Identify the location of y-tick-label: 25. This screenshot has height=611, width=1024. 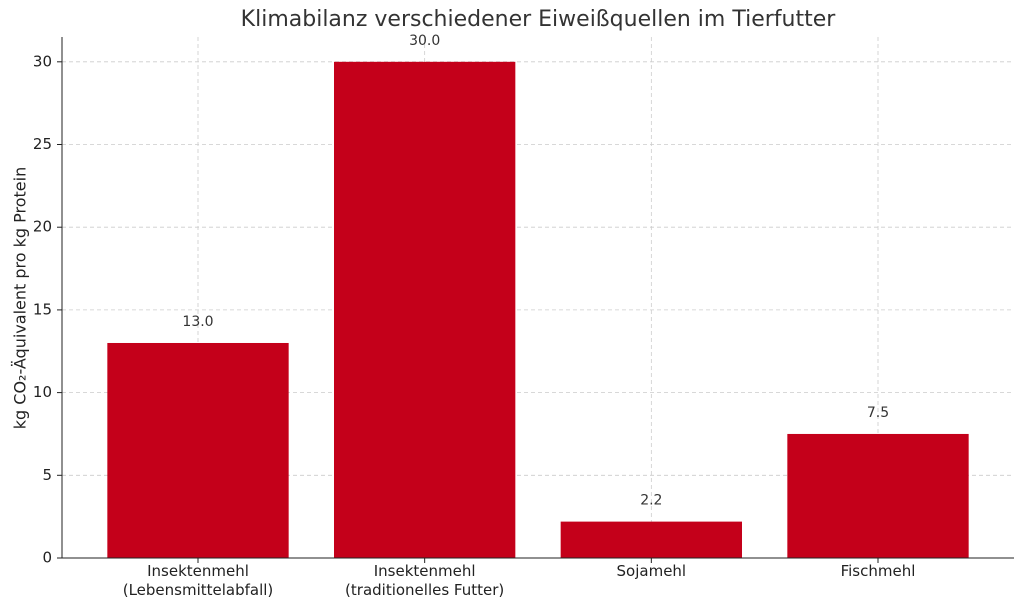
(42, 144).